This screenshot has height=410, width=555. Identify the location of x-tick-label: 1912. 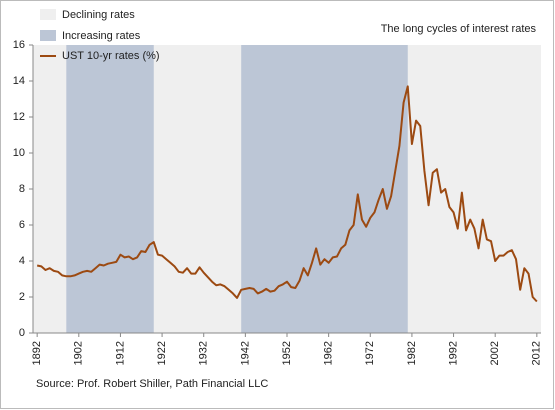
(120, 353).